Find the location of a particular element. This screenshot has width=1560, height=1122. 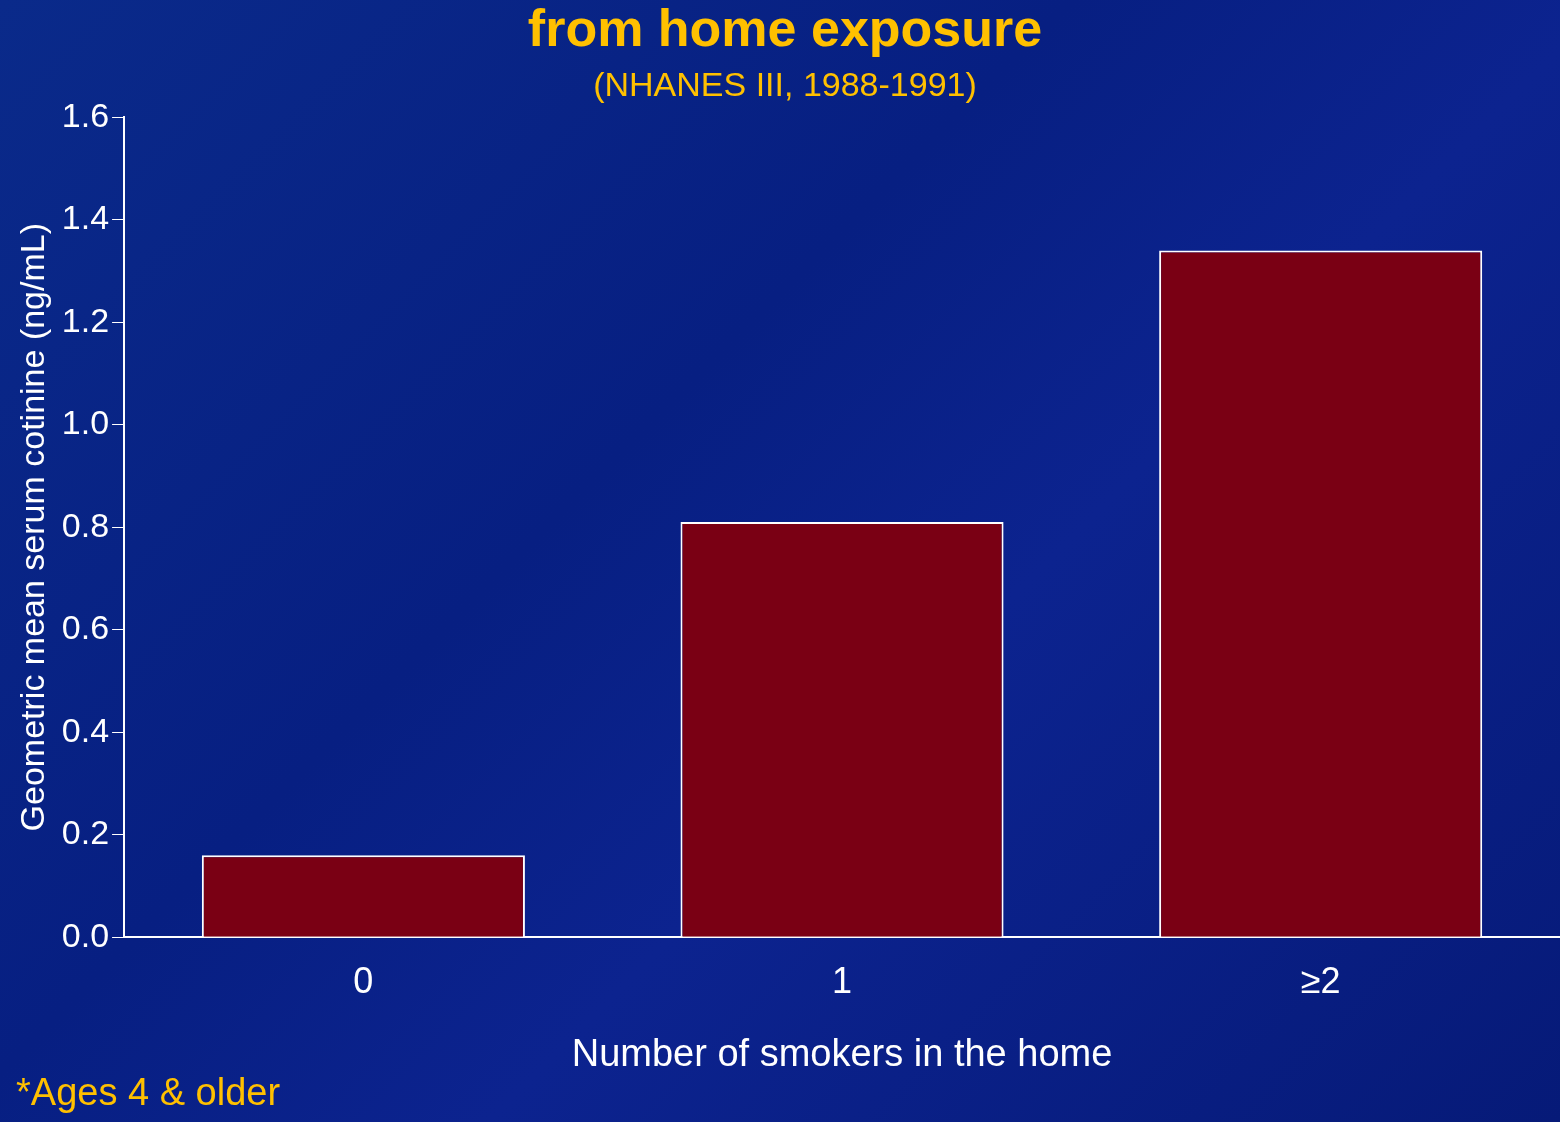

chart-title: from home exposure is located at coordinates (785, 28).